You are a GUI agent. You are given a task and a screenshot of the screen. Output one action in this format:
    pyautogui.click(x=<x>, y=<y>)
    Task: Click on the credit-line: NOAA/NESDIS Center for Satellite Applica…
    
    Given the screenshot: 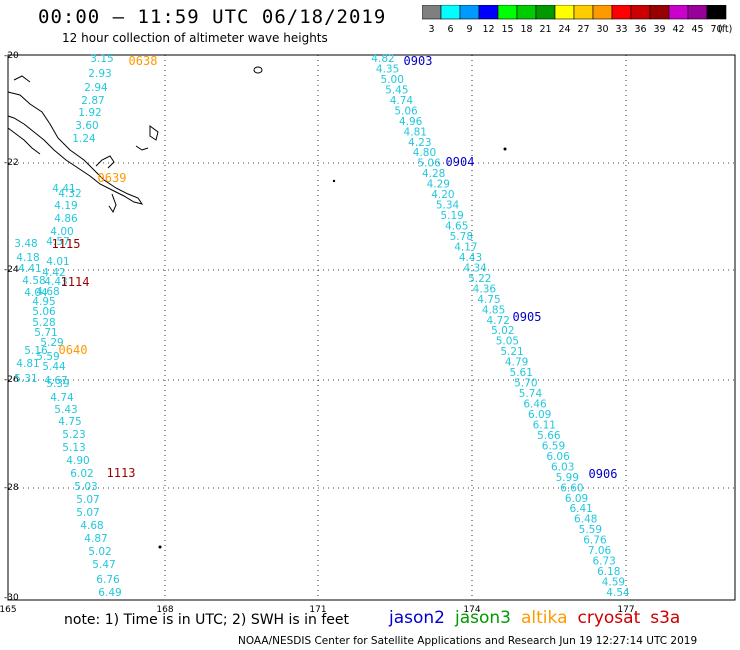 What is the action you would take?
    pyautogui.click(x=468, y=641)
    